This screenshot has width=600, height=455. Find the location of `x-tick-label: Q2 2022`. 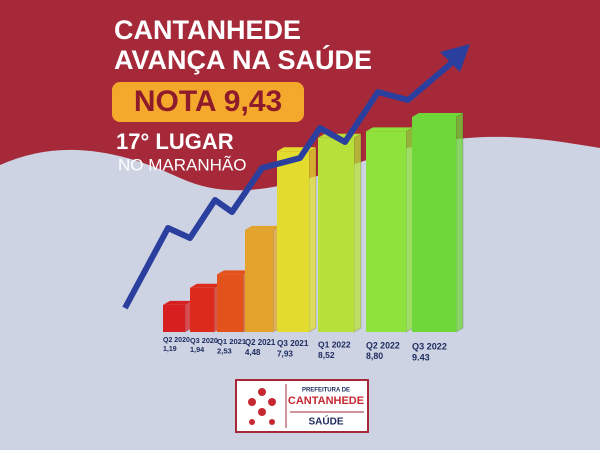

x-tick-label: Q2 2022 is located at coordinates (383, 345).